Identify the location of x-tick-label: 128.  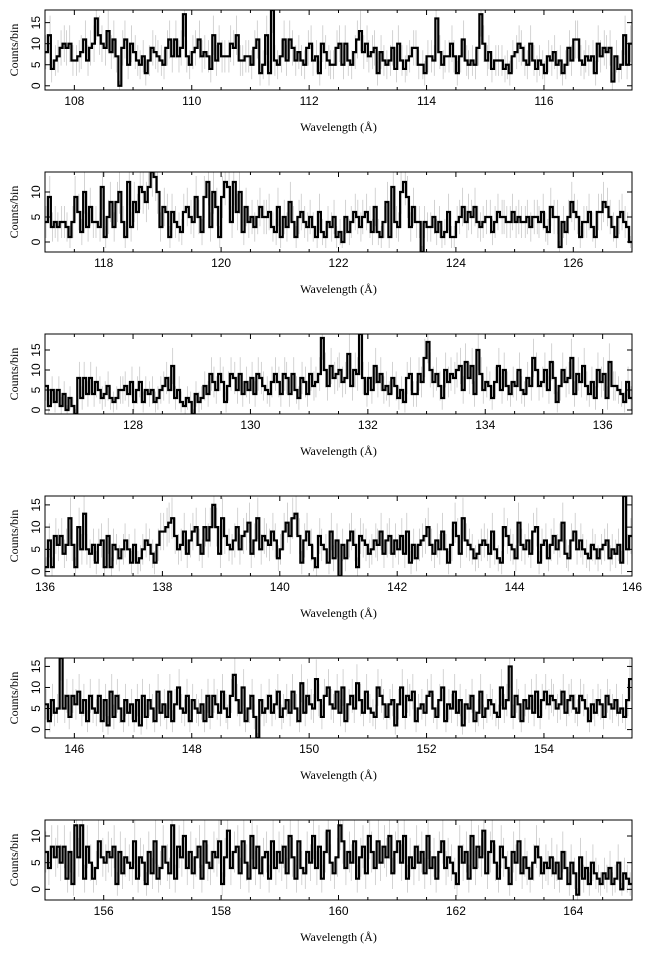
(133, 425).